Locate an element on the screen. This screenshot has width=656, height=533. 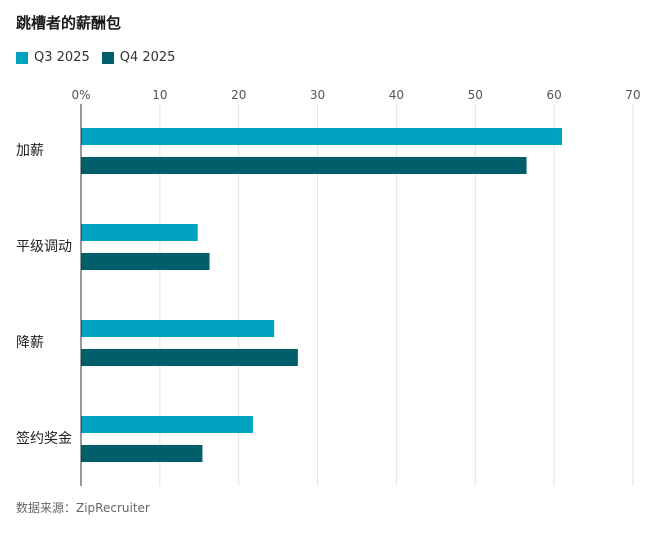
legend-item-q3: Q3 2025 is located at coordinates (53, 57).